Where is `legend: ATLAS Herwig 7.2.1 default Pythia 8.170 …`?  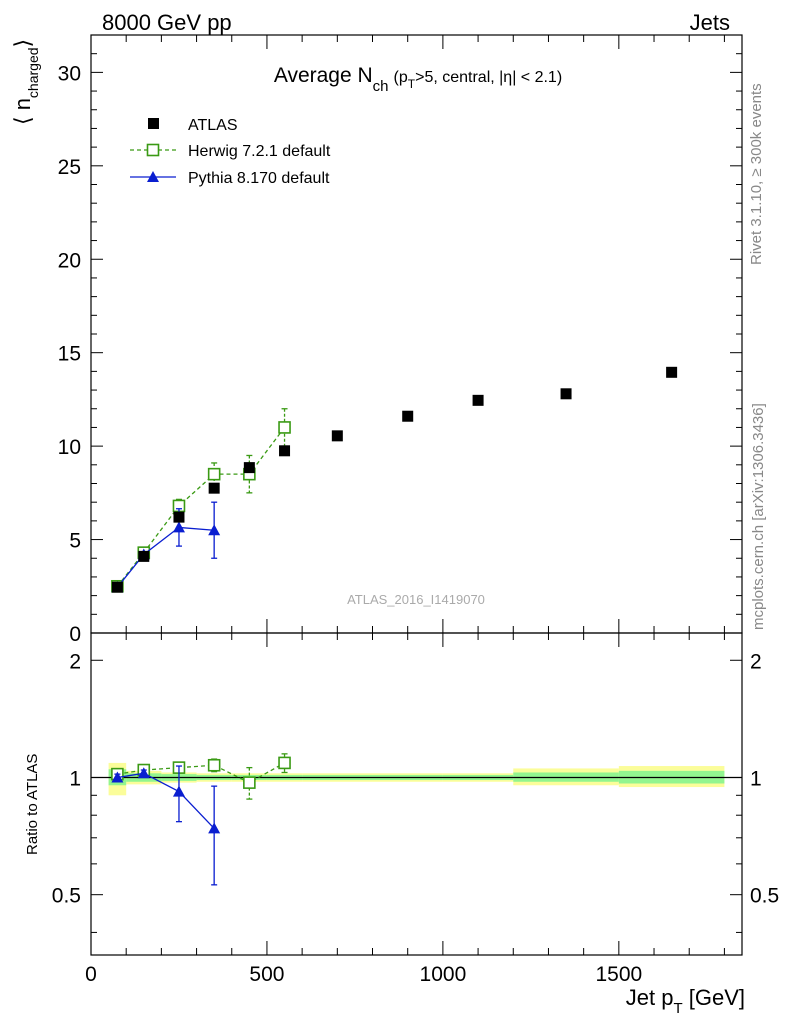
legend: ATLAS Herwig 7.2.1 default Pythia 8.170 … is located at coordinates (230, 152).